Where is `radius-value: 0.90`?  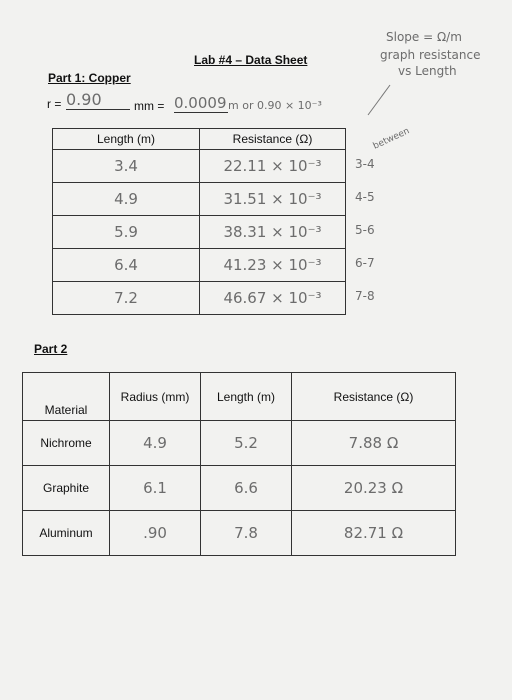
radius-value: 0.90 is located at coordinates (98, 100).